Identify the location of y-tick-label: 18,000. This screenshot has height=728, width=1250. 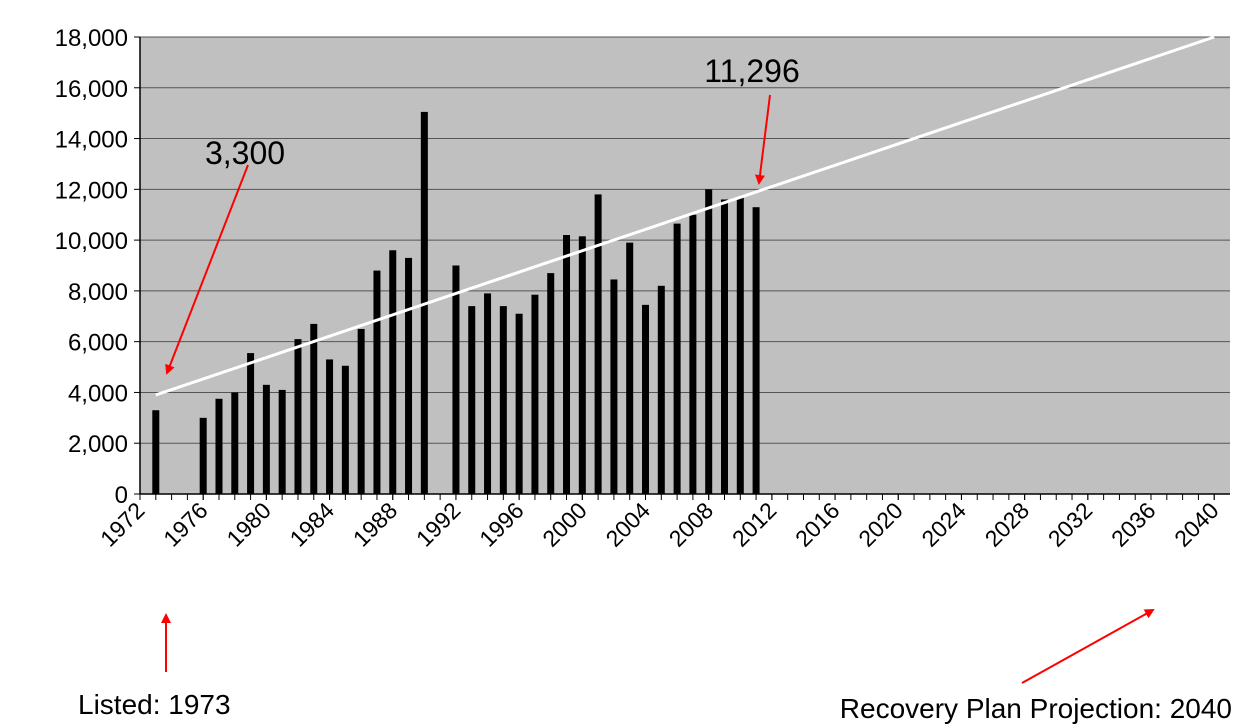
(91, 38).